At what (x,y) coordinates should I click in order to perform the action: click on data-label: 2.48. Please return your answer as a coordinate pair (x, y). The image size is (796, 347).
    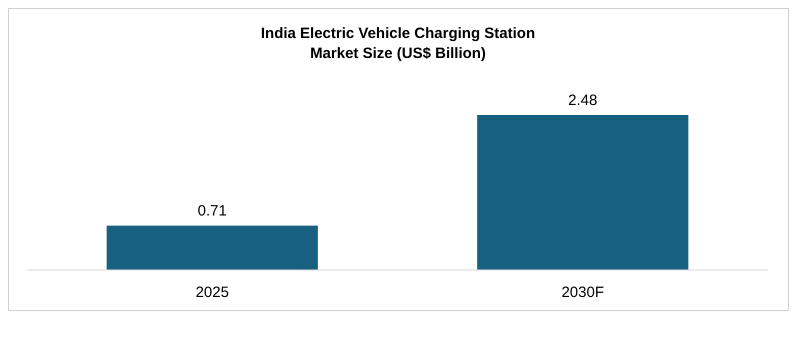
    Looking at the image, I should click on (583, 100).